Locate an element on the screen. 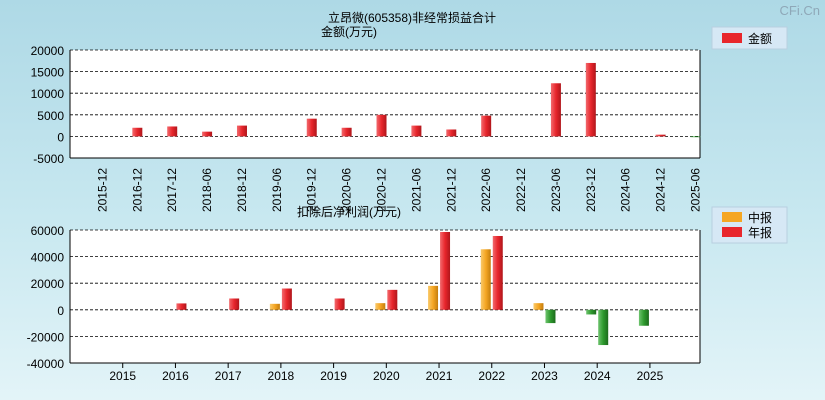  chart1-x-tick-label: 2020-06 is located at coordinates (347, 190).